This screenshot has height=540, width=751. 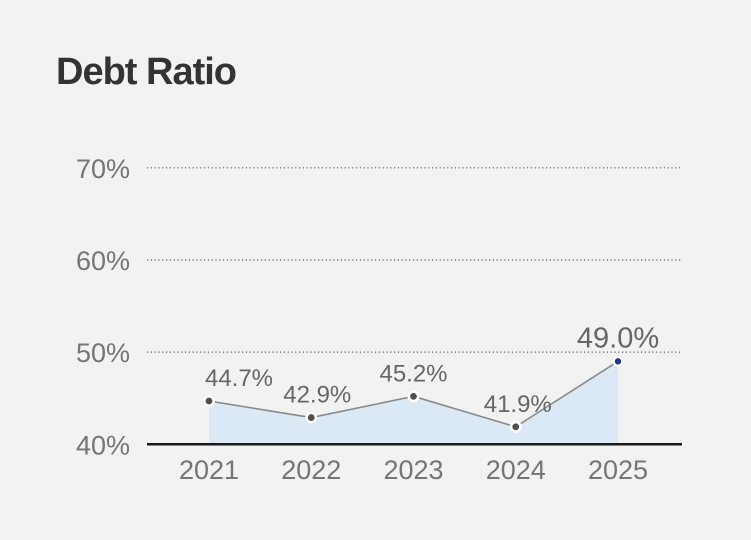 I want to click on y-axis-label-70: 70%, so click(x=103, y=169).